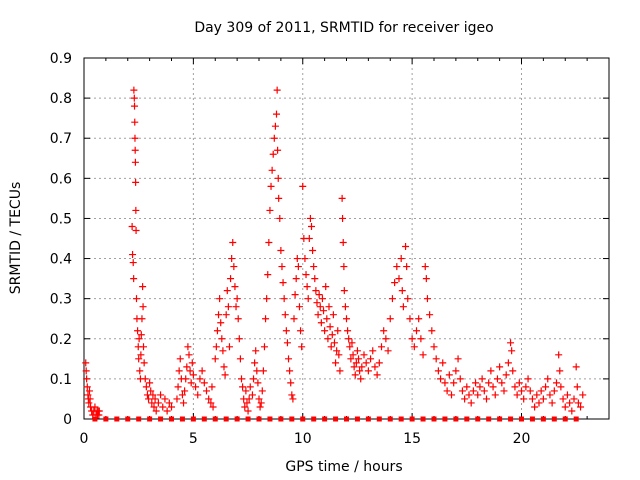 The height and width of the screenshot is (480, 640). What do you see at coordinates (193, 439) in the screenshot?
I see `x-tick-label: 5` at bounding box center [193, 439].